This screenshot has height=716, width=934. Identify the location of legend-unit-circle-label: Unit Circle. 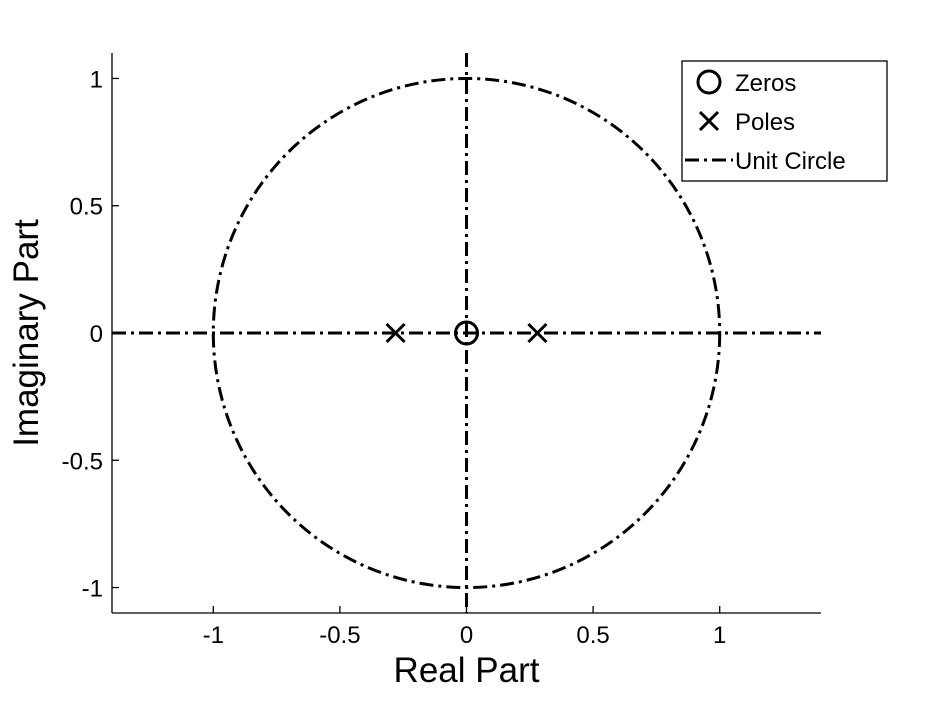
(790, 161).